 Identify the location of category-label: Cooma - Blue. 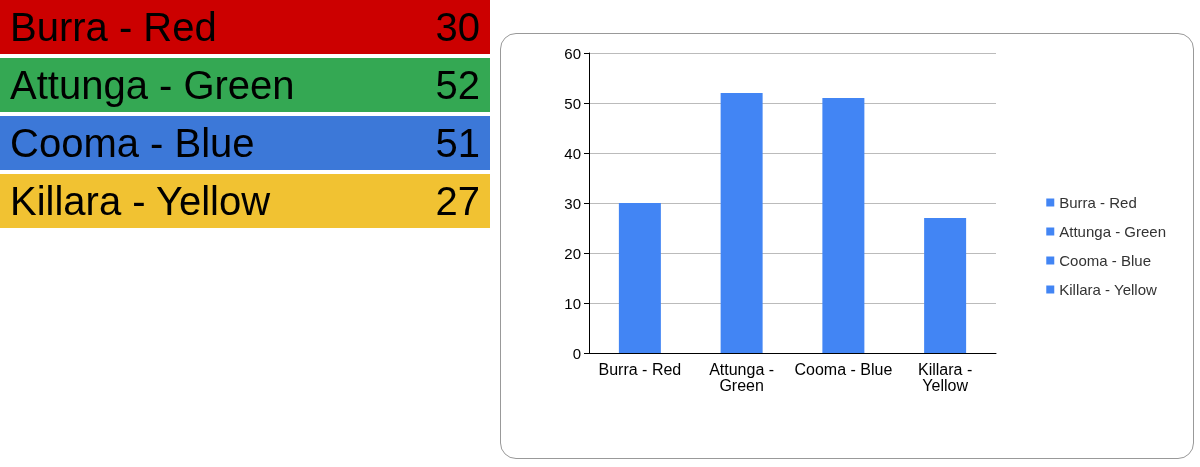
(132, 143).